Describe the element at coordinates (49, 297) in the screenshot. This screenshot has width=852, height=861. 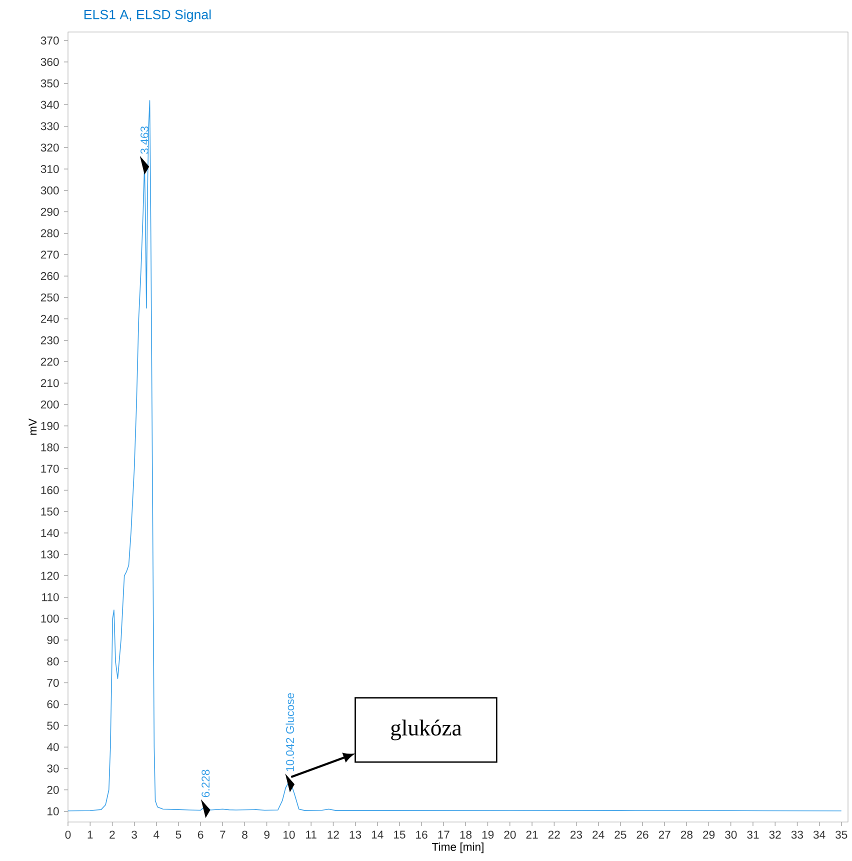
I see `y-tick-label: 250` at that location.